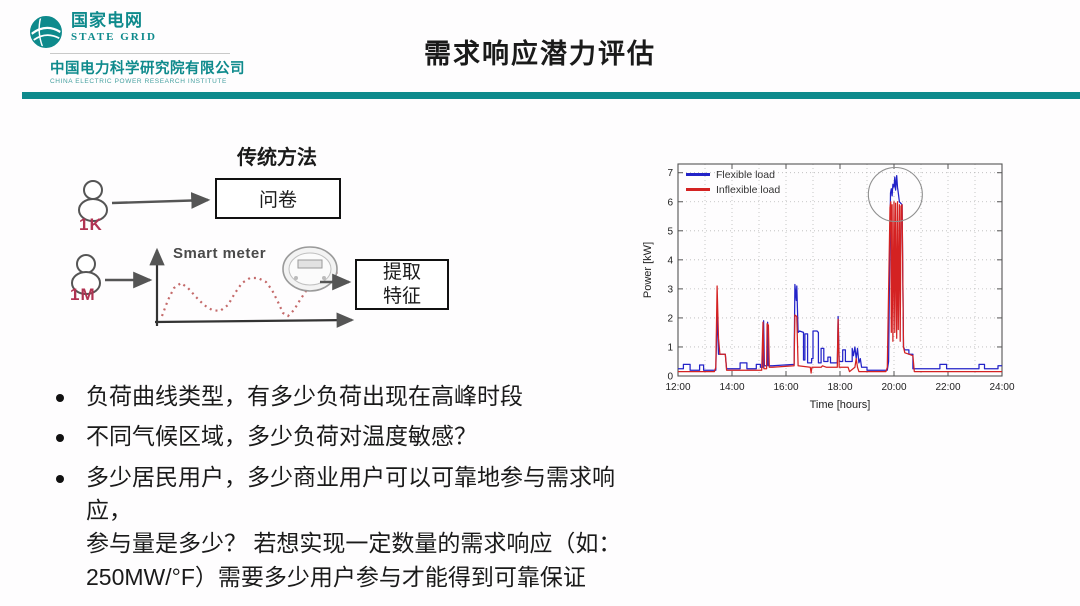 The image size is (1080, 606). What do you see at coordinates (348, 436) in the screenshot?
I see `bullet-item: 不同气候区域，多少负荷对温度敏感？` at bounding box center [348, 436].